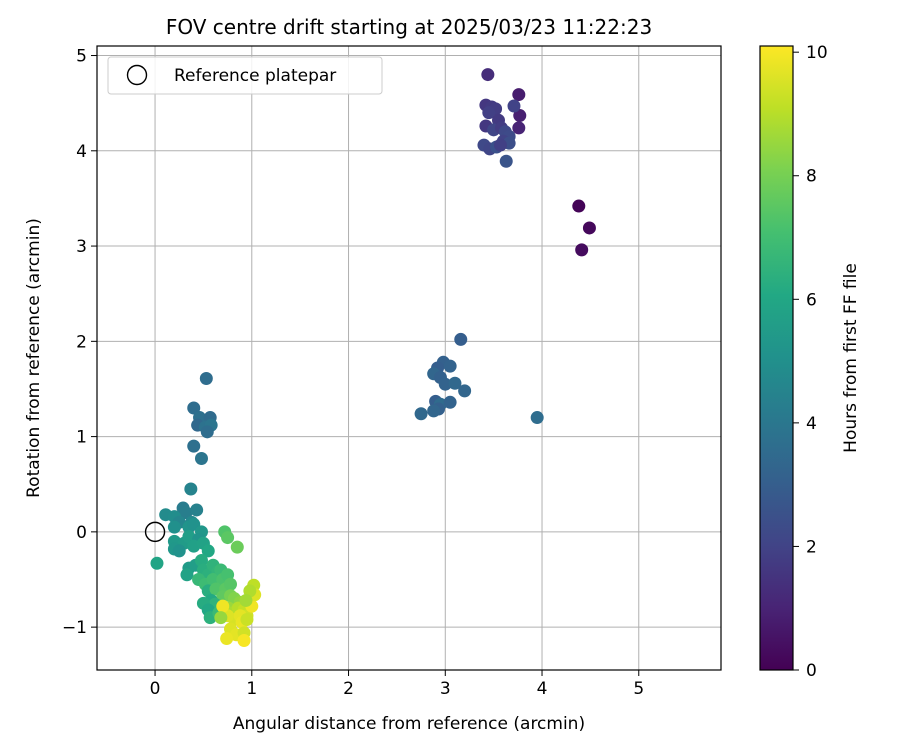 The image size is (900, 750). Describe the element at coordinates (851, 358) in the screenshot. I see `colorbar-label: Hours from first FF file` at that location.